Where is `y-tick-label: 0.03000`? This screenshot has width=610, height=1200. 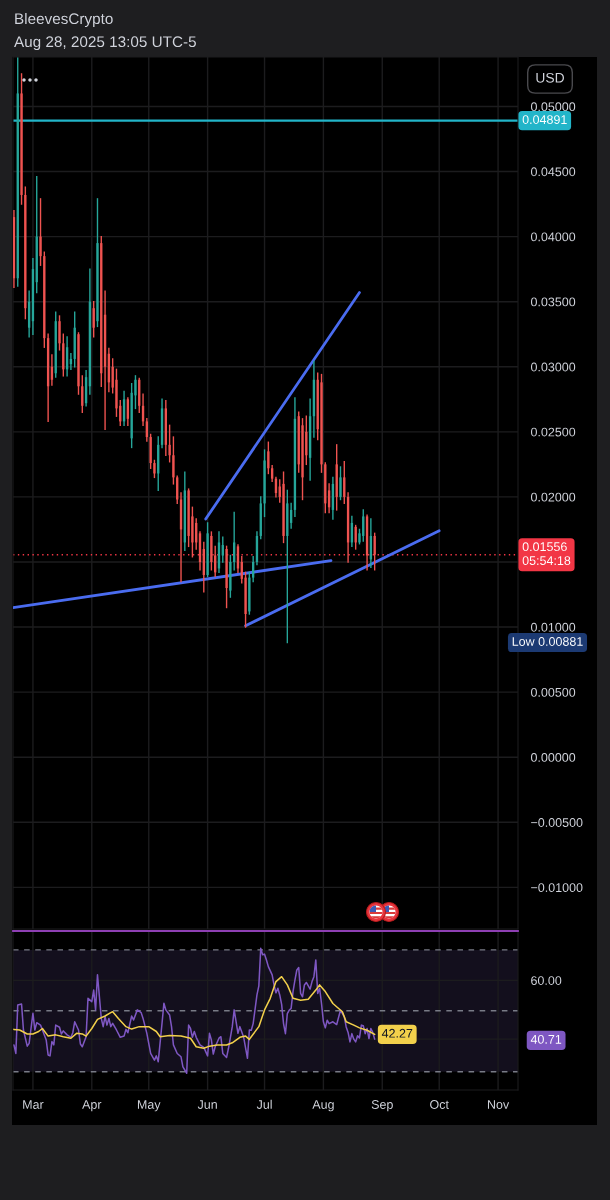
y-tick-label: 0.03000 is located at coordinates (553, 367).